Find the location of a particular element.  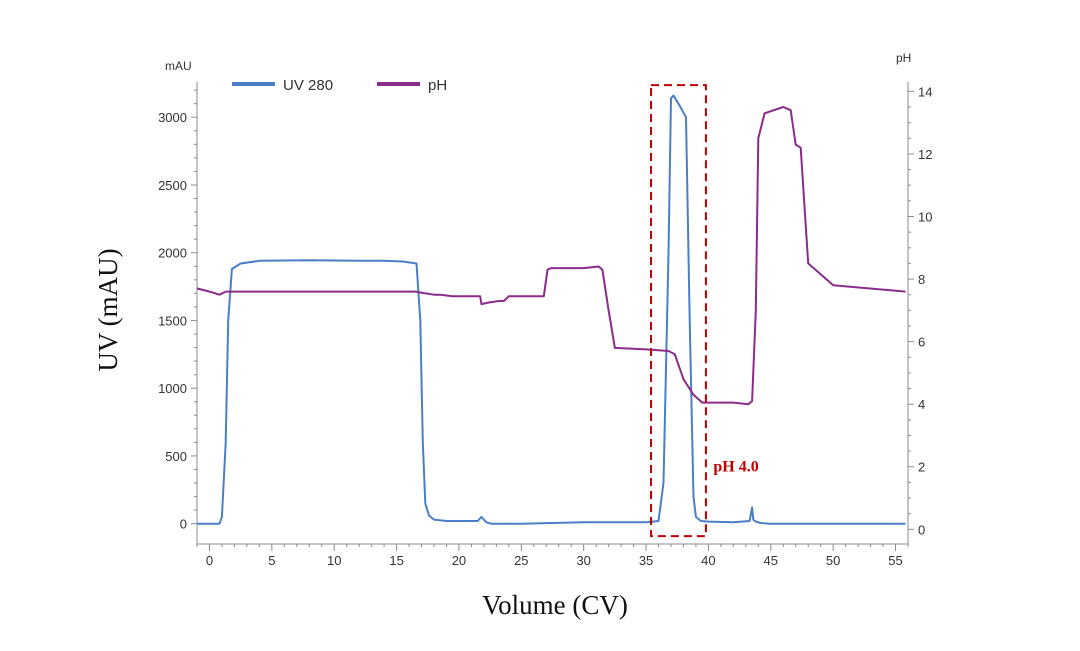

annotations: pH 4.0 is located at coordinates (704, 311).